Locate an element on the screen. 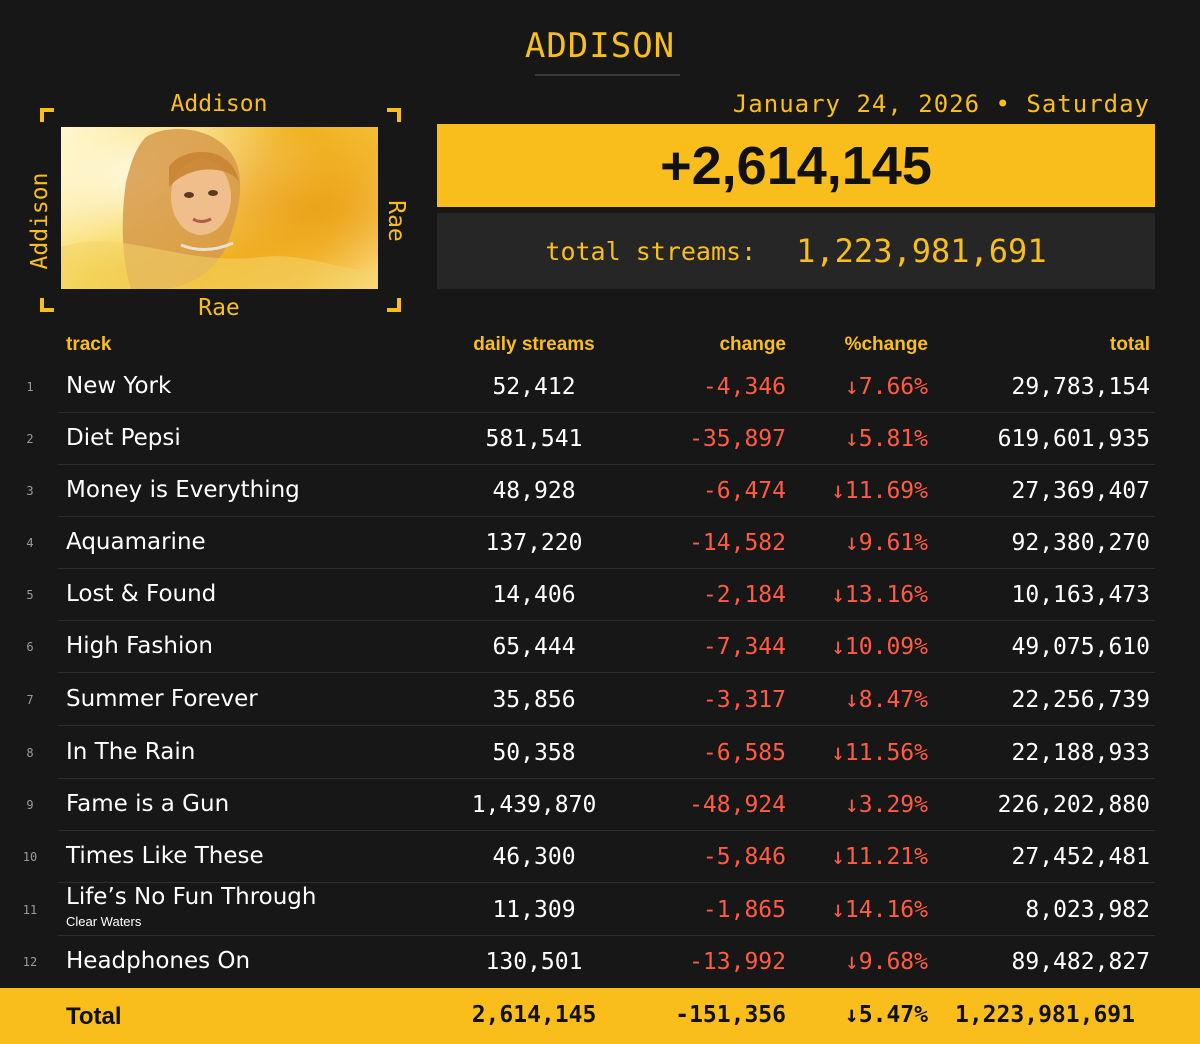  daily-streams: 1,439,870 is located at coordinates (534, 805).